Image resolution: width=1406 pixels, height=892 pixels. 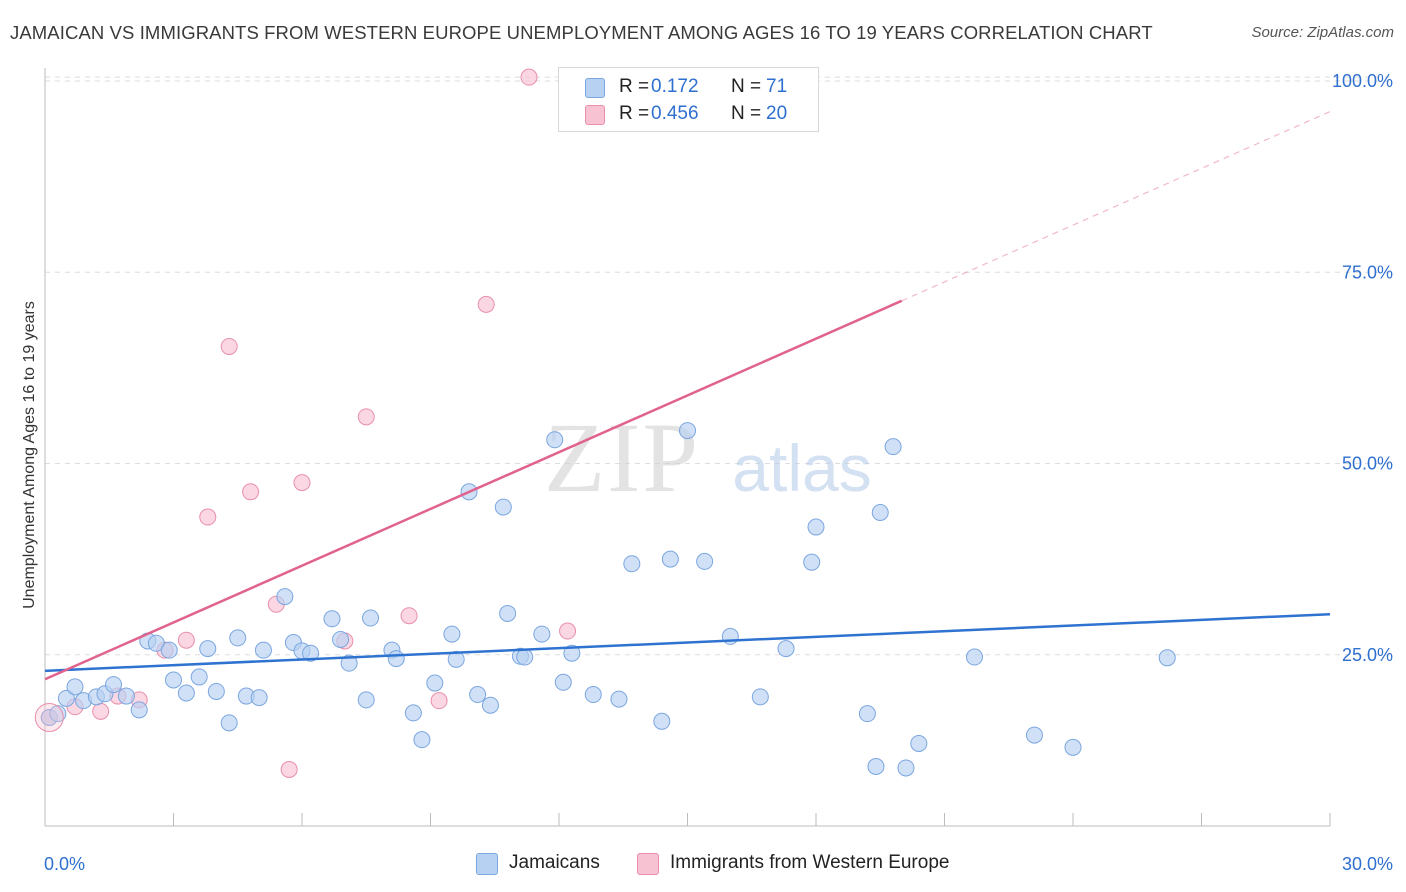 I want to click on y-tick-label: 75.0%, so click(x=1367, y=272).